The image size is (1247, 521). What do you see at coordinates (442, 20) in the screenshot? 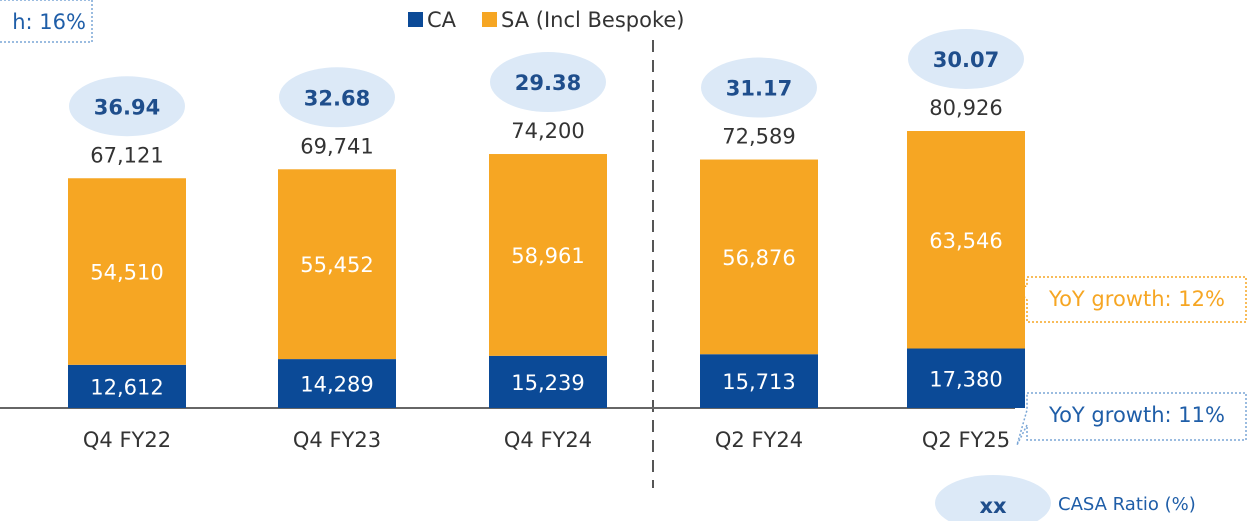
I see `legend-label: CA` at bounding box center [442, 20].